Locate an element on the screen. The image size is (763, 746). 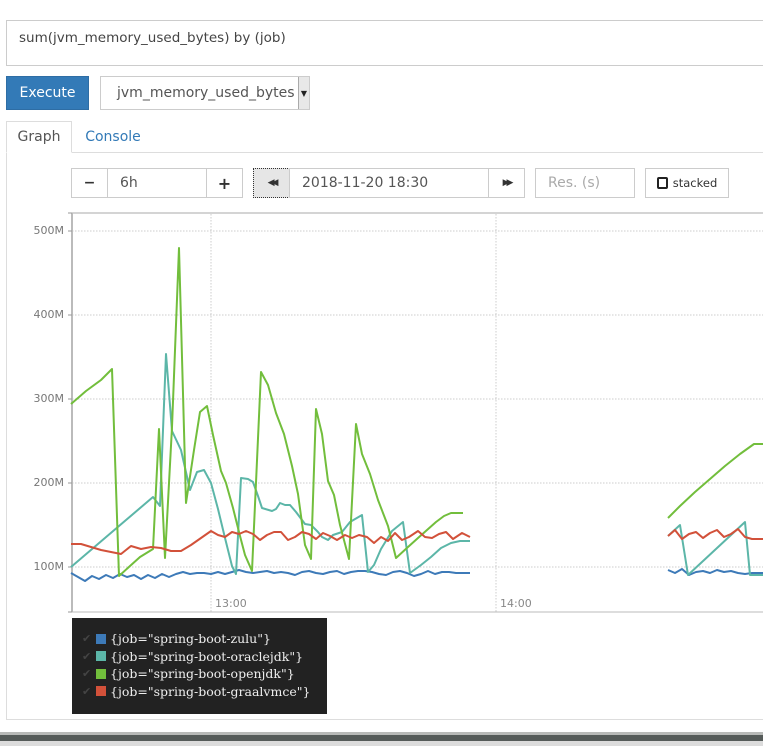
expression-input: sum(jvm_memory_used_bytes) by (job) is located at coordinates (384, 43).